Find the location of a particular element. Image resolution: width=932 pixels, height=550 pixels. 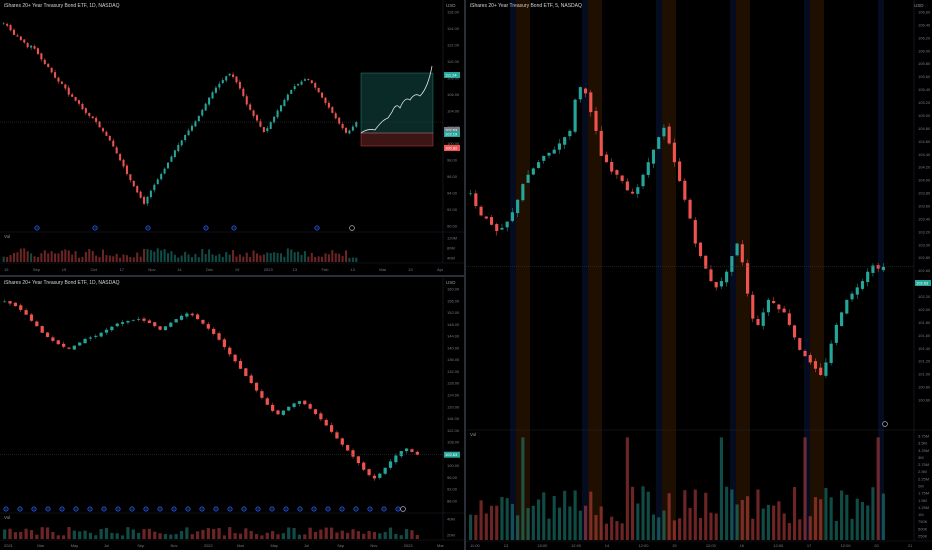

pane-divider-vertical is located at coordinates (465, 275).